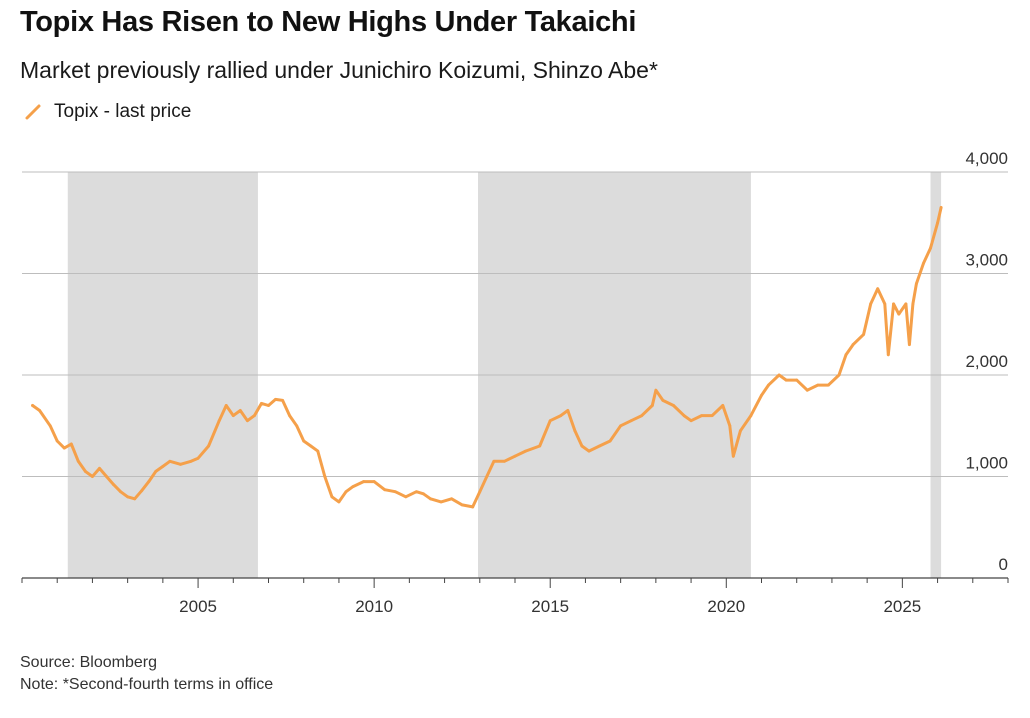 The image size is (1030, 718). I want to click on x-tick-label: 2005, so click(198, 606).